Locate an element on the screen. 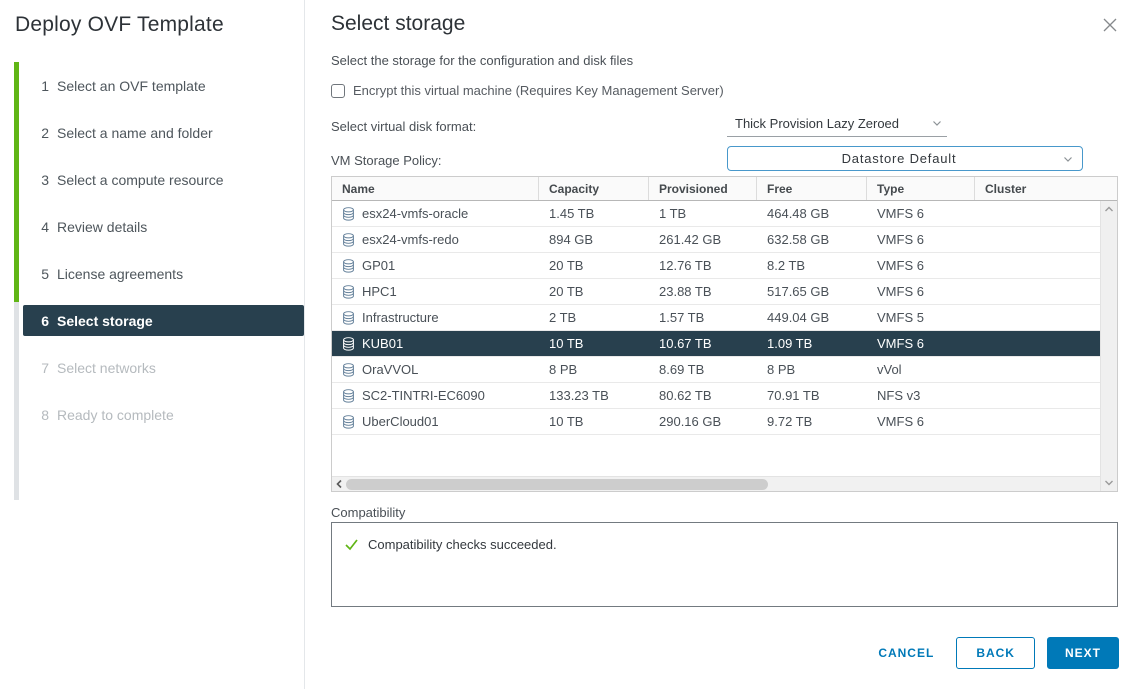 The height and width of the screenshot is (689, 1139). column-header-cluster: Cluster is located at coordinates (1006, 188).